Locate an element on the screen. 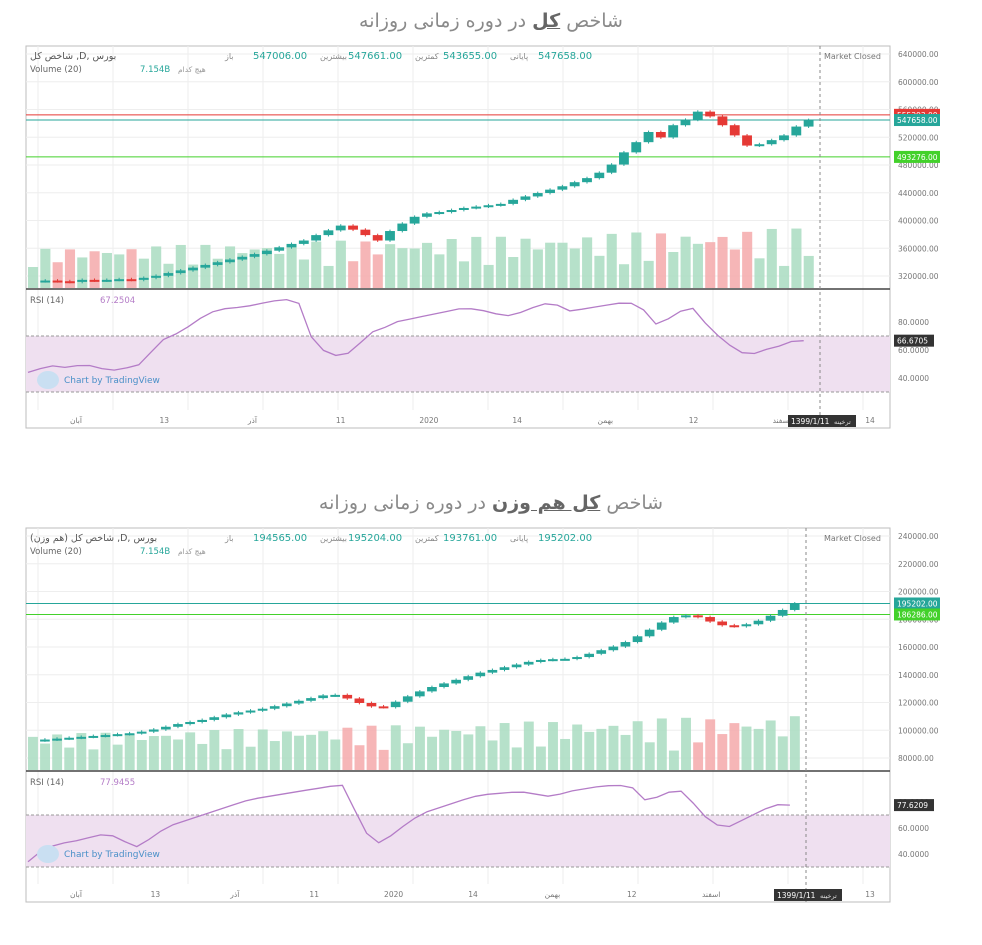 This screenshot has height=945, width=982. rsi-axis-tick: 60.0000 is located at coordinates (913, 828).